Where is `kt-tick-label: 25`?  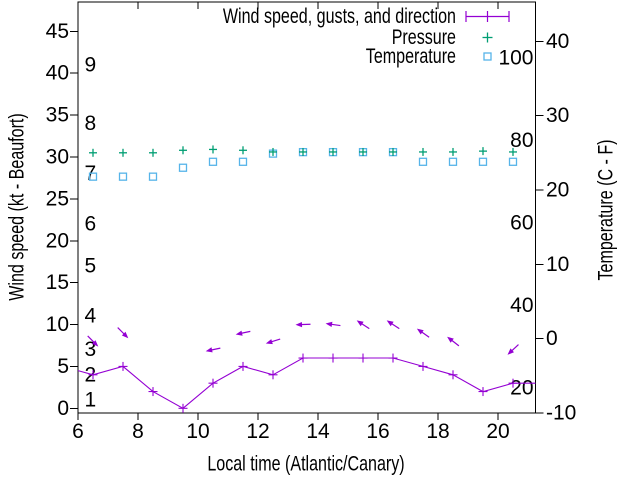
kt-tick-label: 25 is located at coordinates (57, 198).